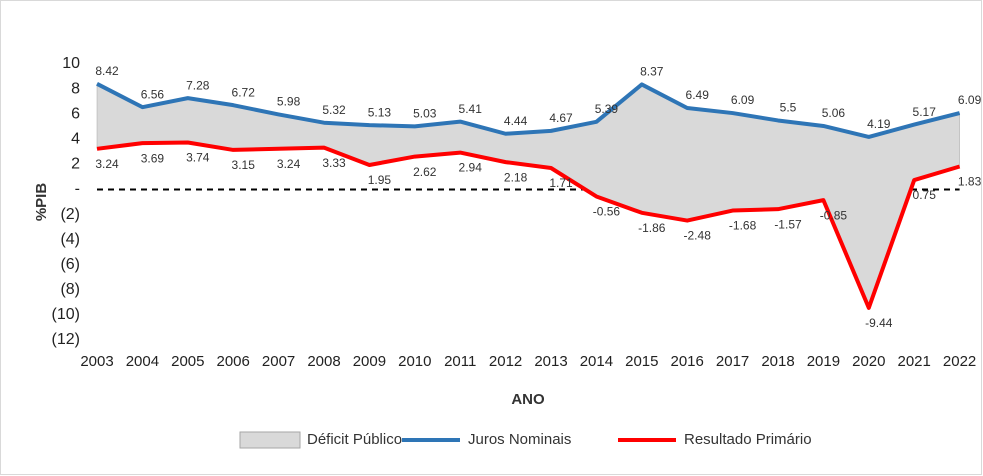  Describe the element at coordinates (550, 361) in the screenshot. I see `x-tick-label: 2013` at that location.